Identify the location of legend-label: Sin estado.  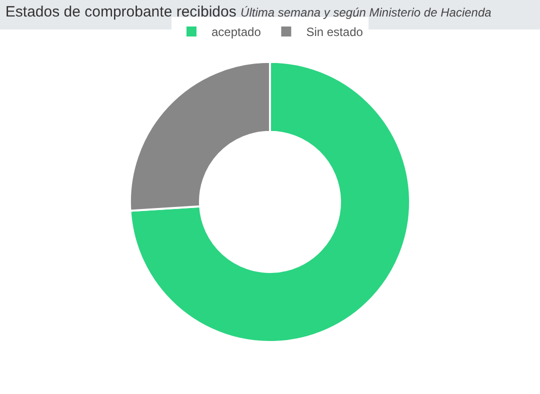
(335, 32).